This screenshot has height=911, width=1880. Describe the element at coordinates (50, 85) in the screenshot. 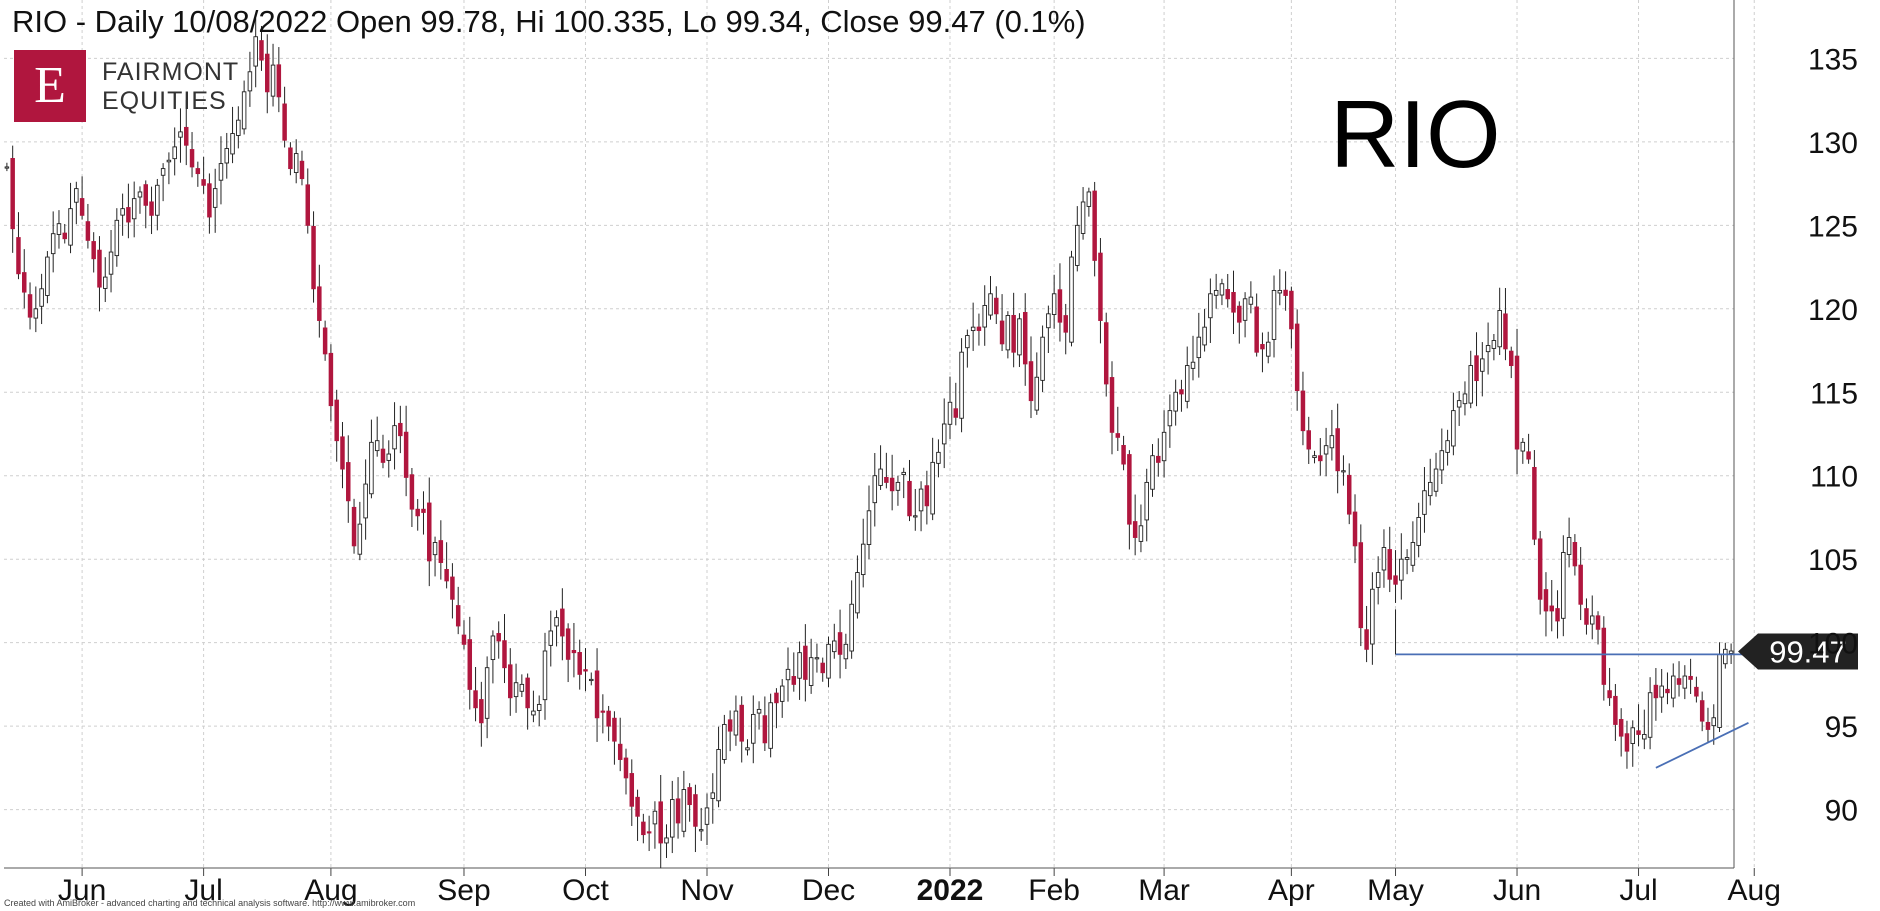

I see `logo-letter: E` at that location.